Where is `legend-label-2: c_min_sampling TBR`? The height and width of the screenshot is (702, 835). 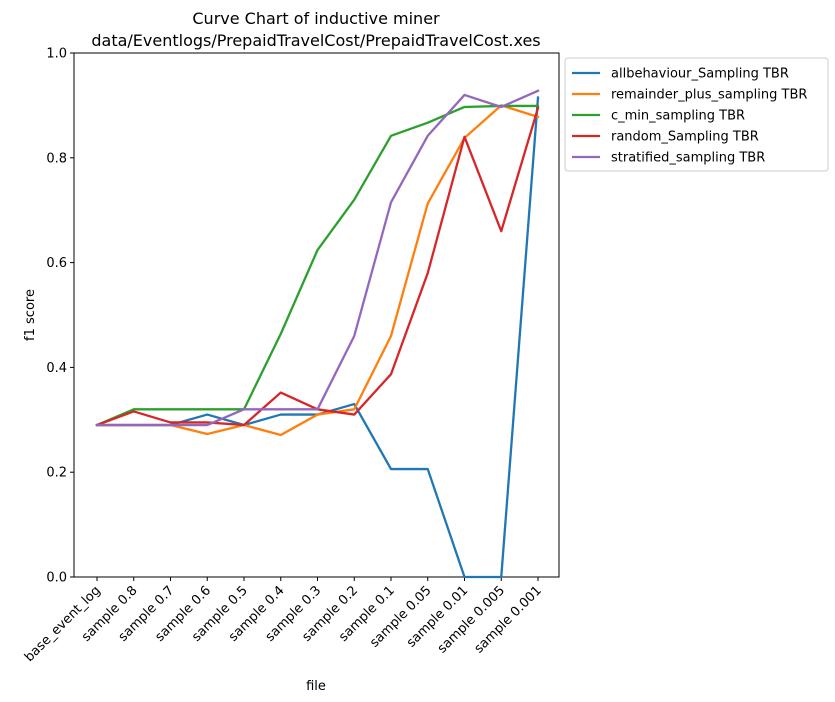
legend-label-2: c_min_sampling TBR is located at coordinates (678, 116).